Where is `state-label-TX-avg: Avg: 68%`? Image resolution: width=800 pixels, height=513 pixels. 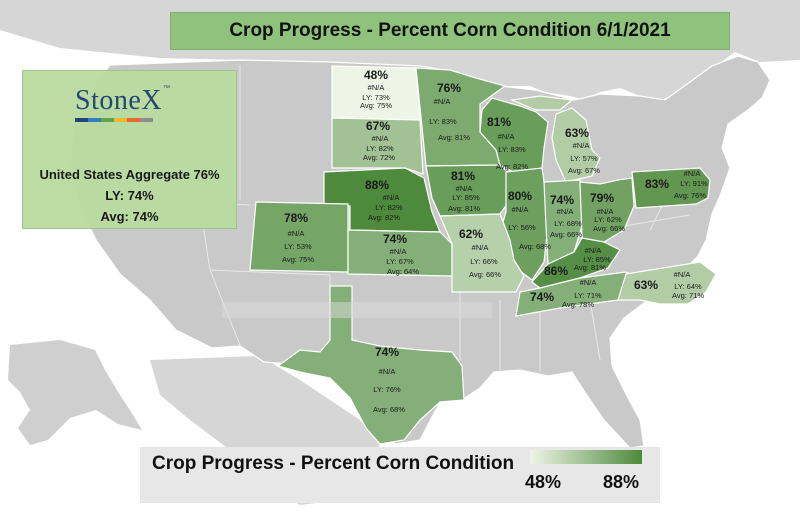 state-label-TX-avg: Avg: 68% is located at coordinates (389, 409).